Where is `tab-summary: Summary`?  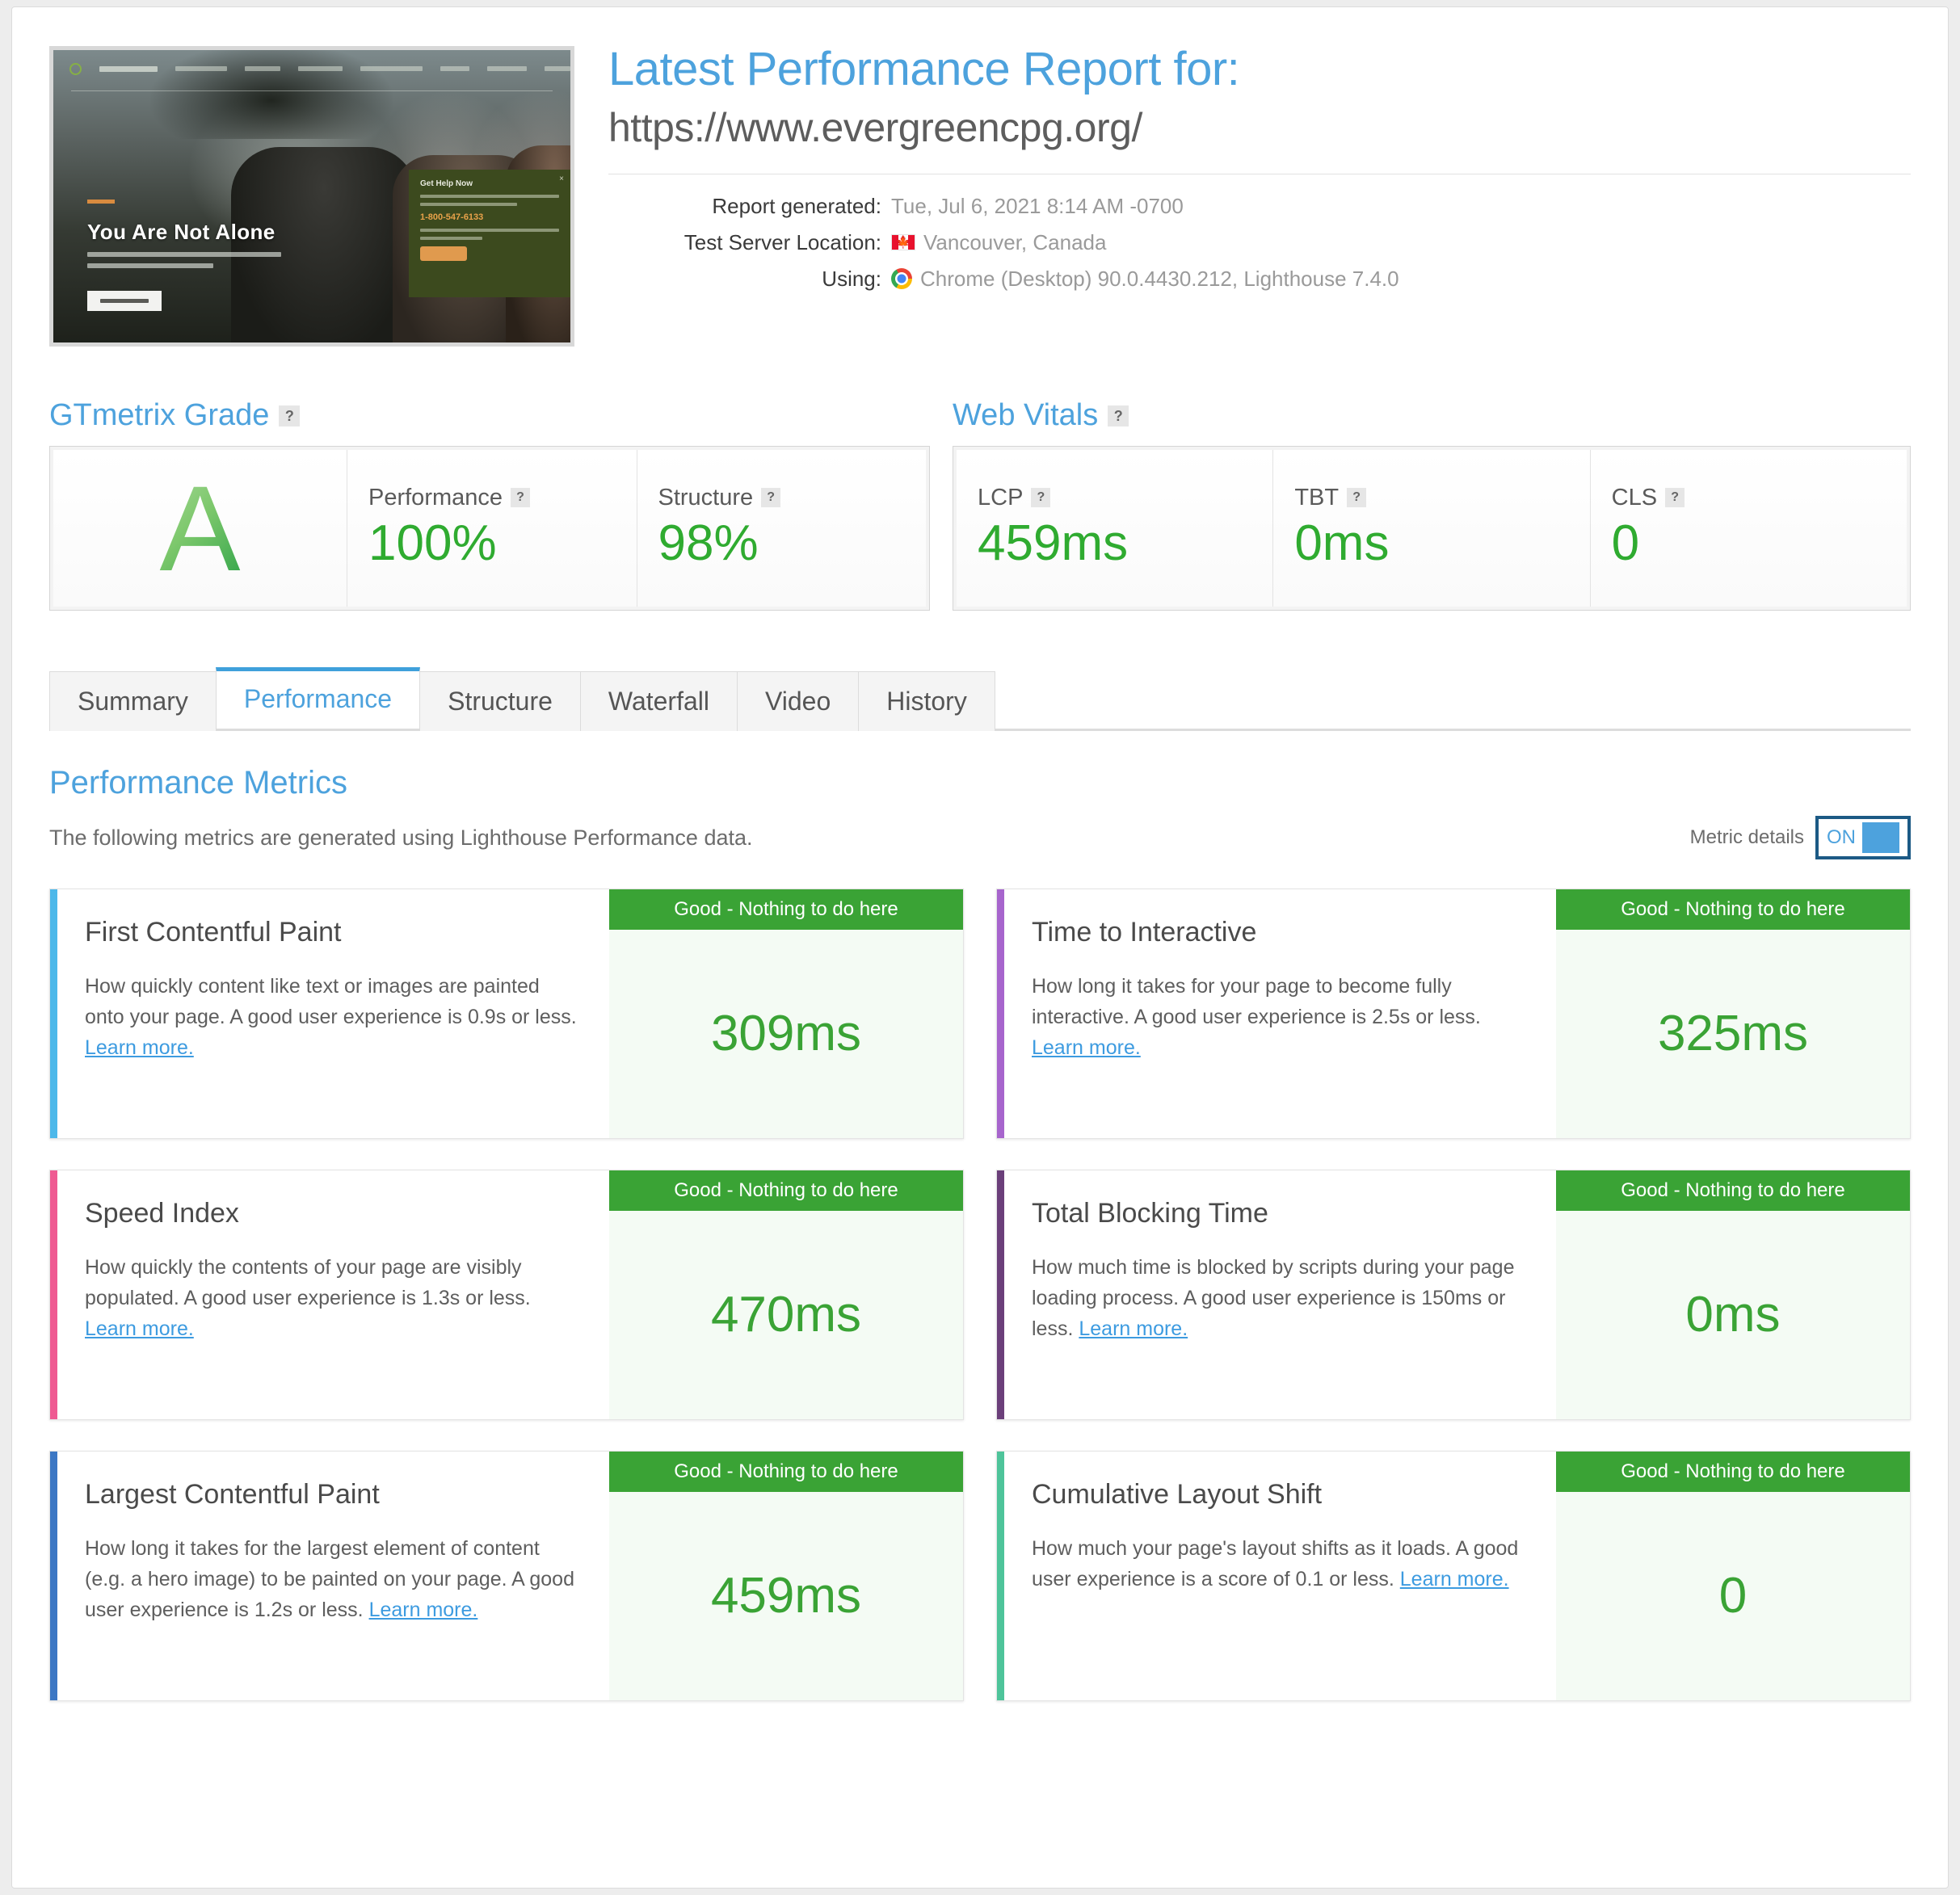
tab-summary: Summary is located at coordinates (133, 701).